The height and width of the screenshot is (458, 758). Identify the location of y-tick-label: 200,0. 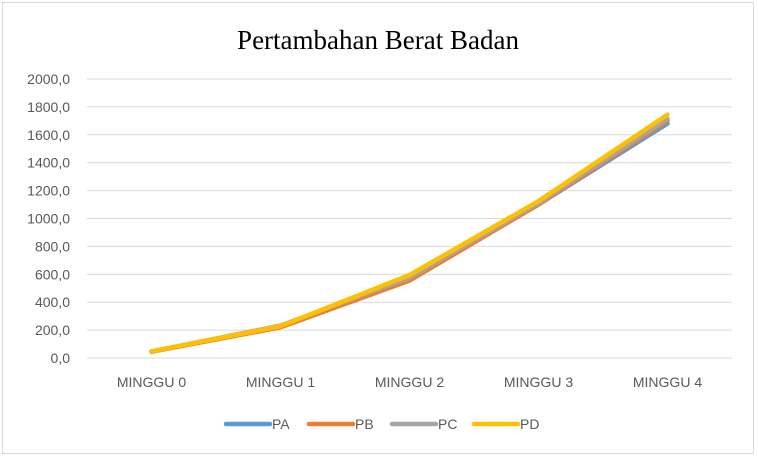
(52, 330).